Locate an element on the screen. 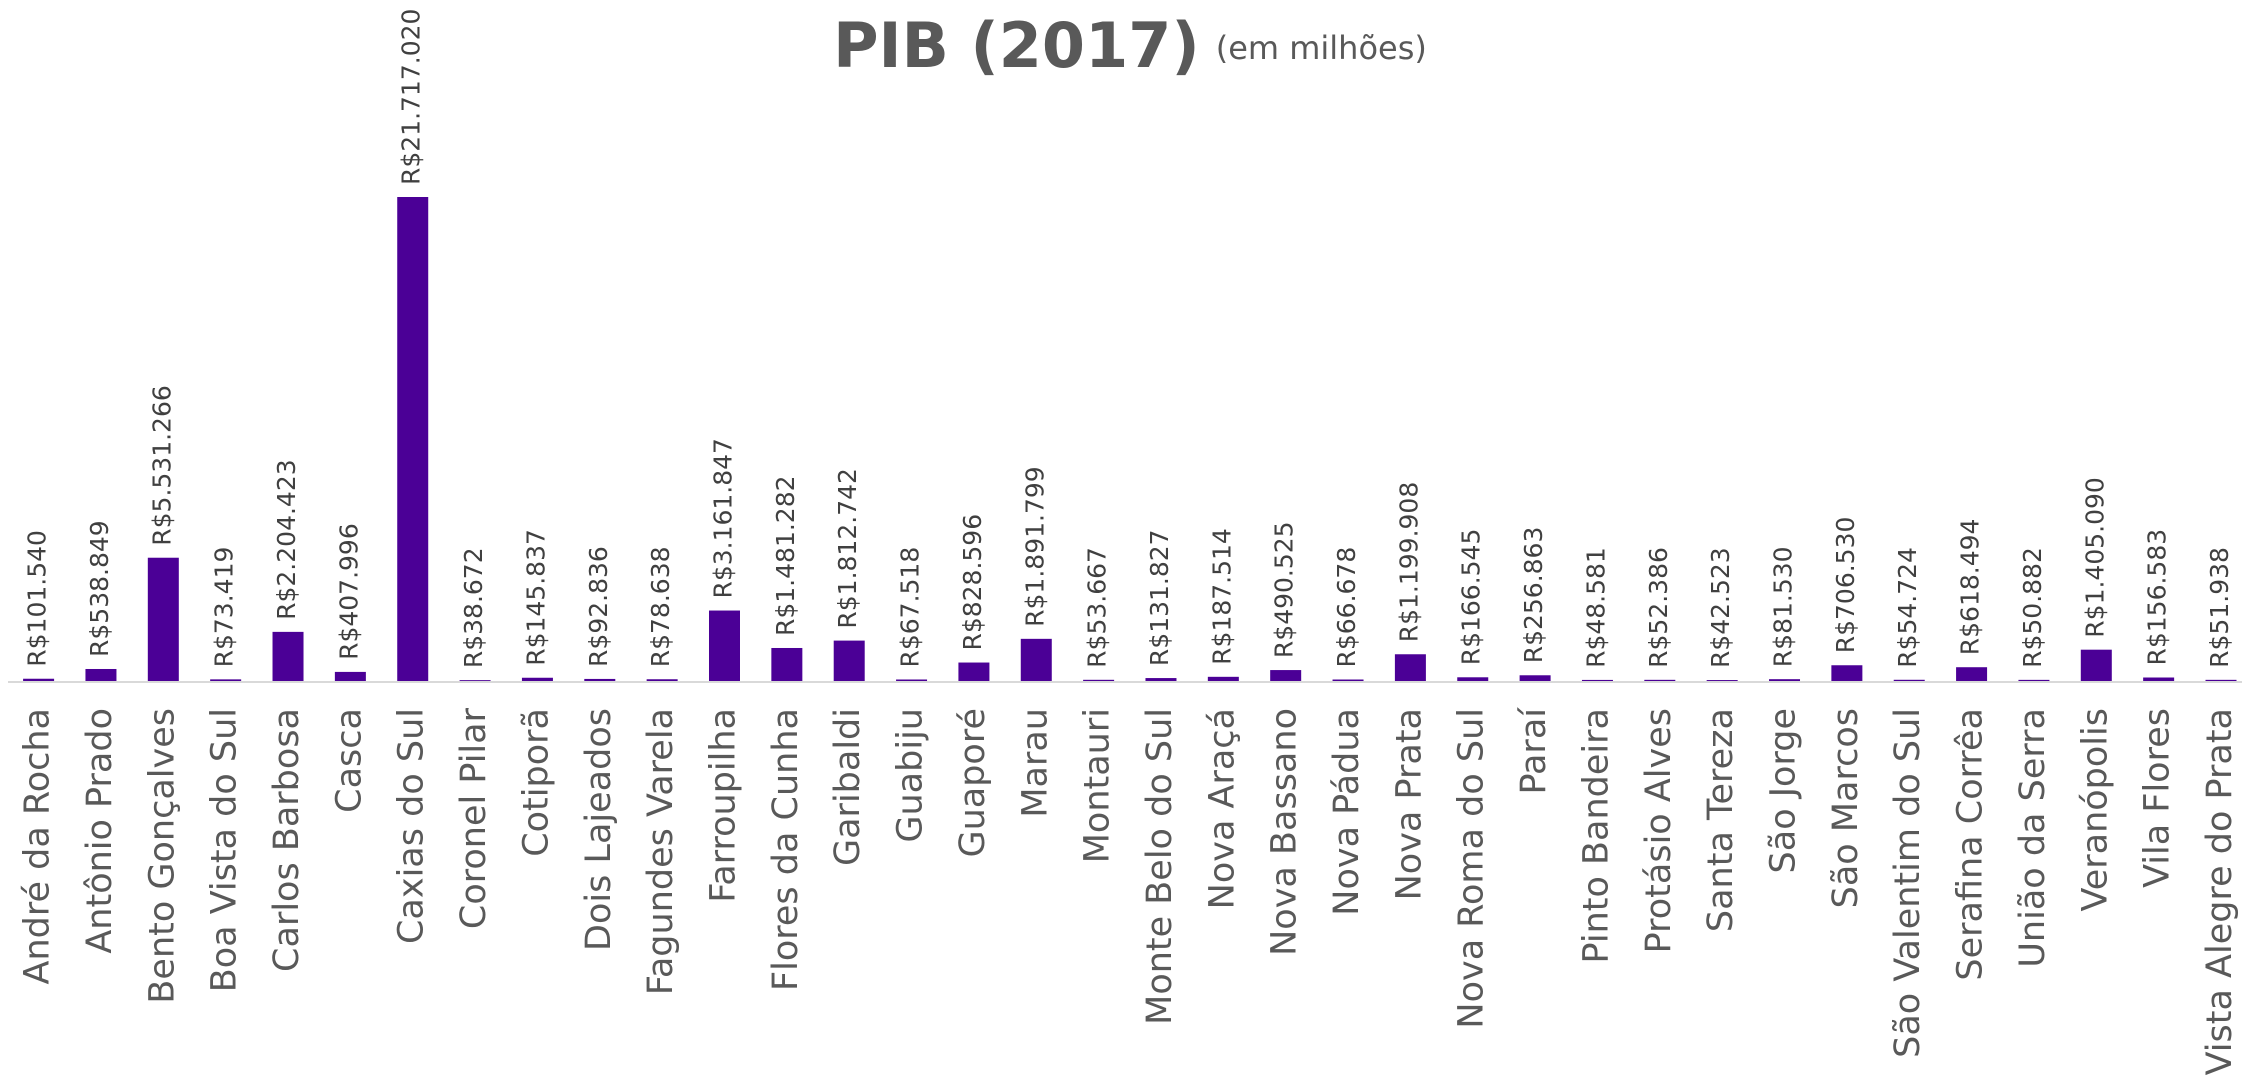 This screenshot has width=2242, height=1082. x-tick-label: Marau is located at coordinates (1035, 763).